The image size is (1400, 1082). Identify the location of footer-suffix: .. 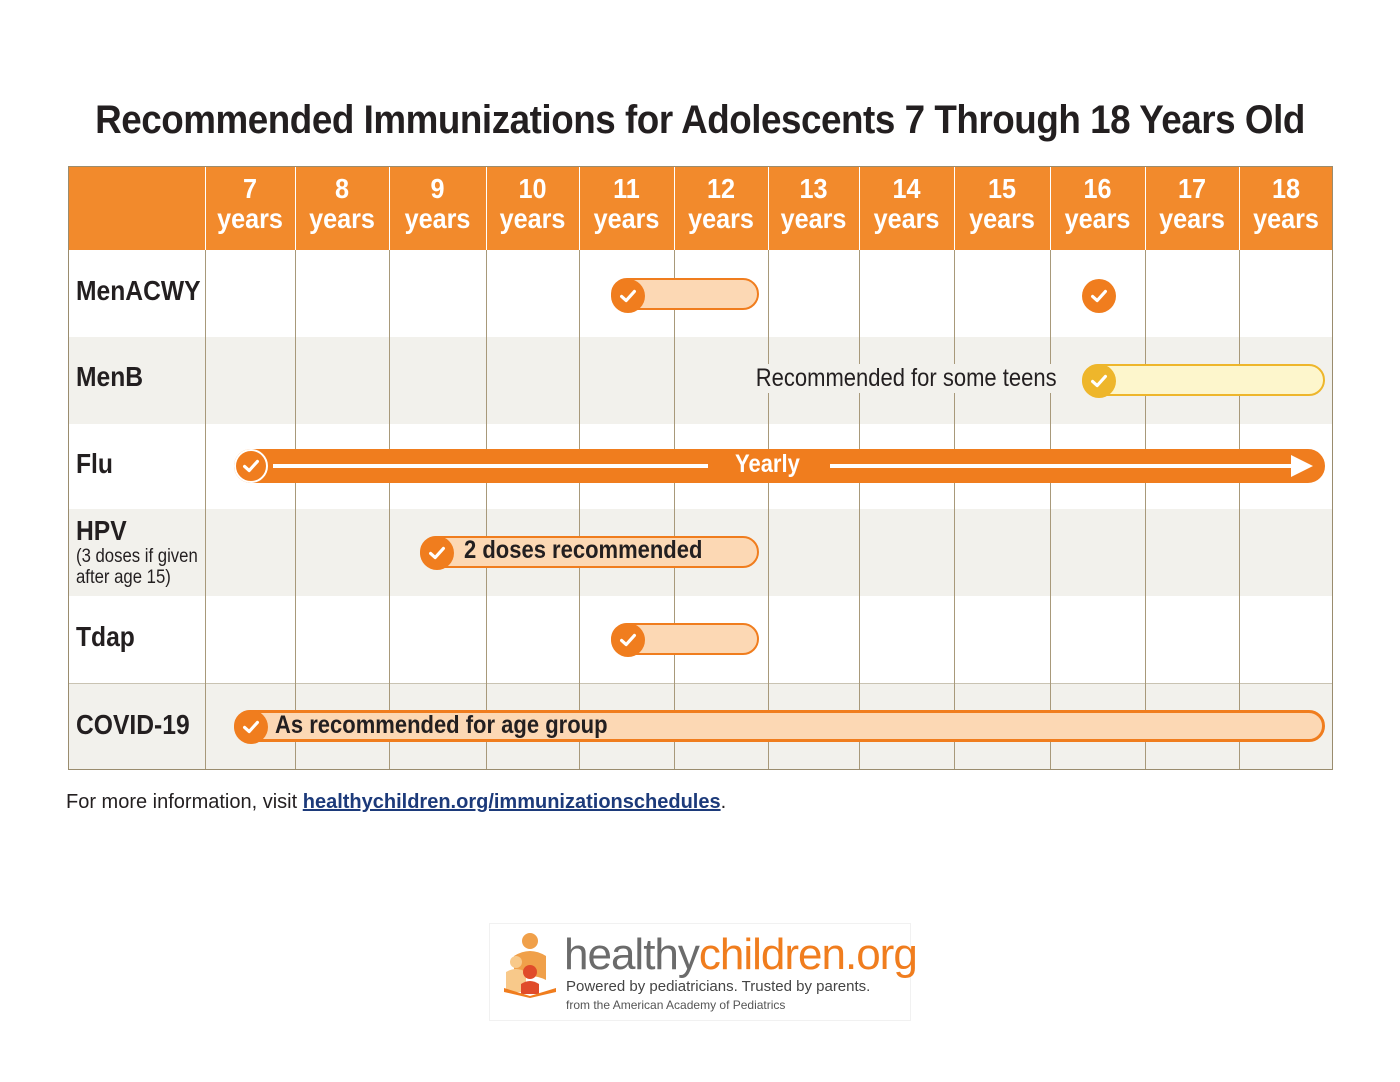
(723, 802).